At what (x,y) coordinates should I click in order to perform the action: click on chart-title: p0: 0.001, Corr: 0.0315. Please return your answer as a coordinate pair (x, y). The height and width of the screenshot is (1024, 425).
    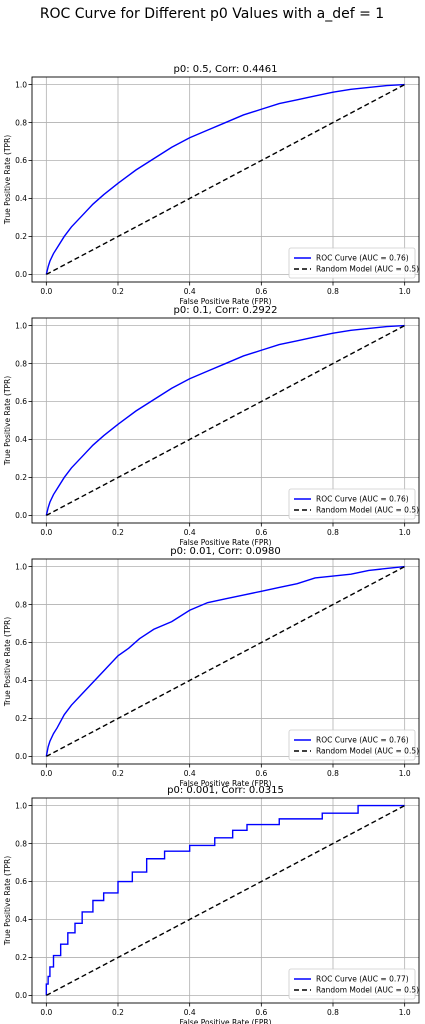
    Looking at the image, I should click on (225, 790).